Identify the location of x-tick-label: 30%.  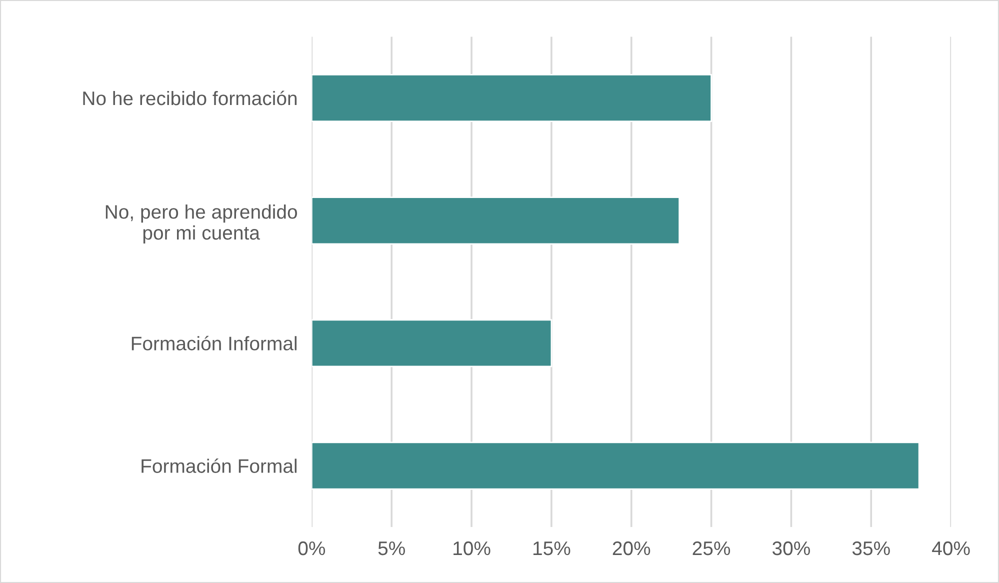
(791, 548).